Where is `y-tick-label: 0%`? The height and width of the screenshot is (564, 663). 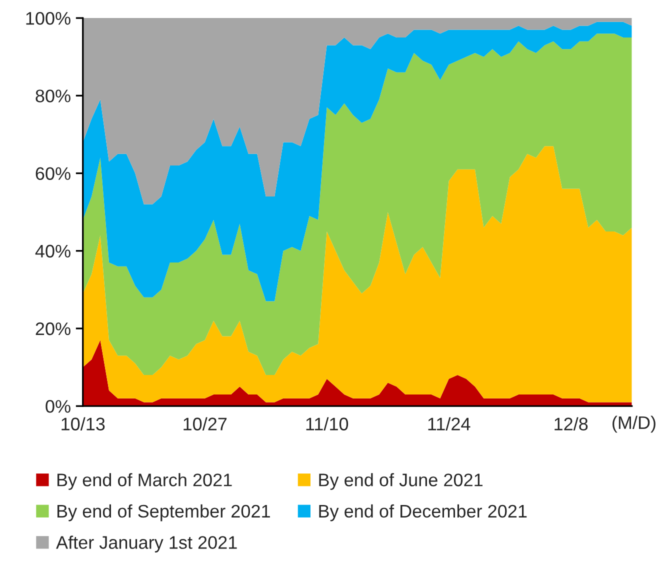
y-tick-label: 0% is located at coordinates (58, 406).